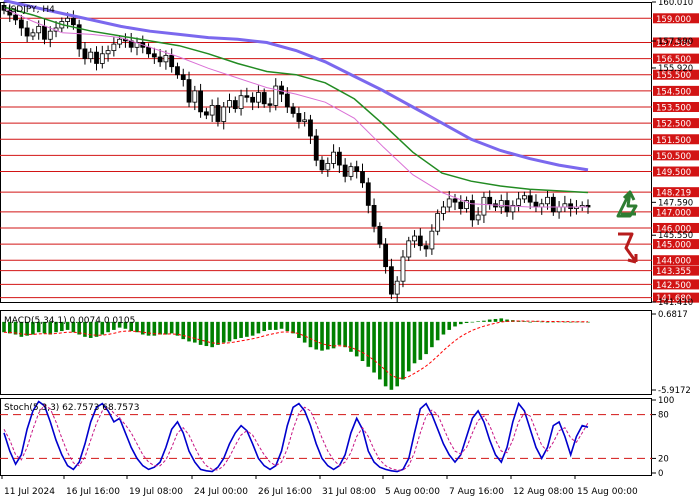 Image resolution: width=700 pixels, height=504 pixels. What do you see at coordinates (673, 141) in the screenshot?
I see `level-label: 151.500` at bounding box center [673, 141].